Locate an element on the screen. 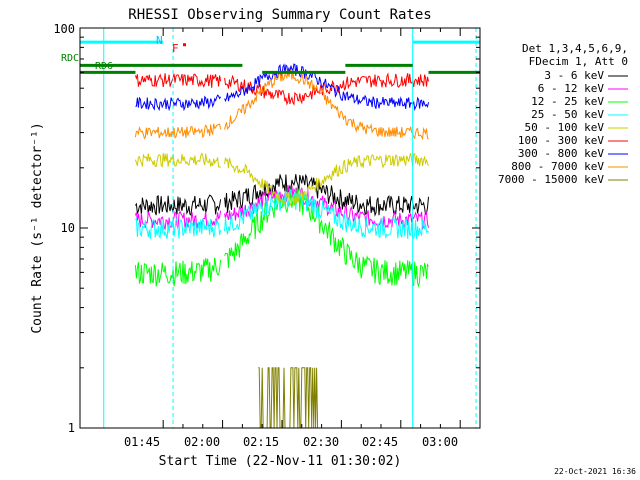 The image size is (640, 480). x-tick-label-0245: 02:45 is located at coordinates (380, 442).